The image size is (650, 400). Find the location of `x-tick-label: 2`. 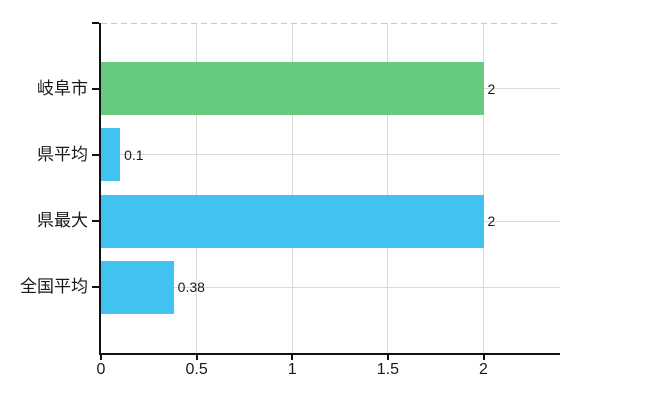

x-tick-label: 2 is located at coordinates (483, 369).